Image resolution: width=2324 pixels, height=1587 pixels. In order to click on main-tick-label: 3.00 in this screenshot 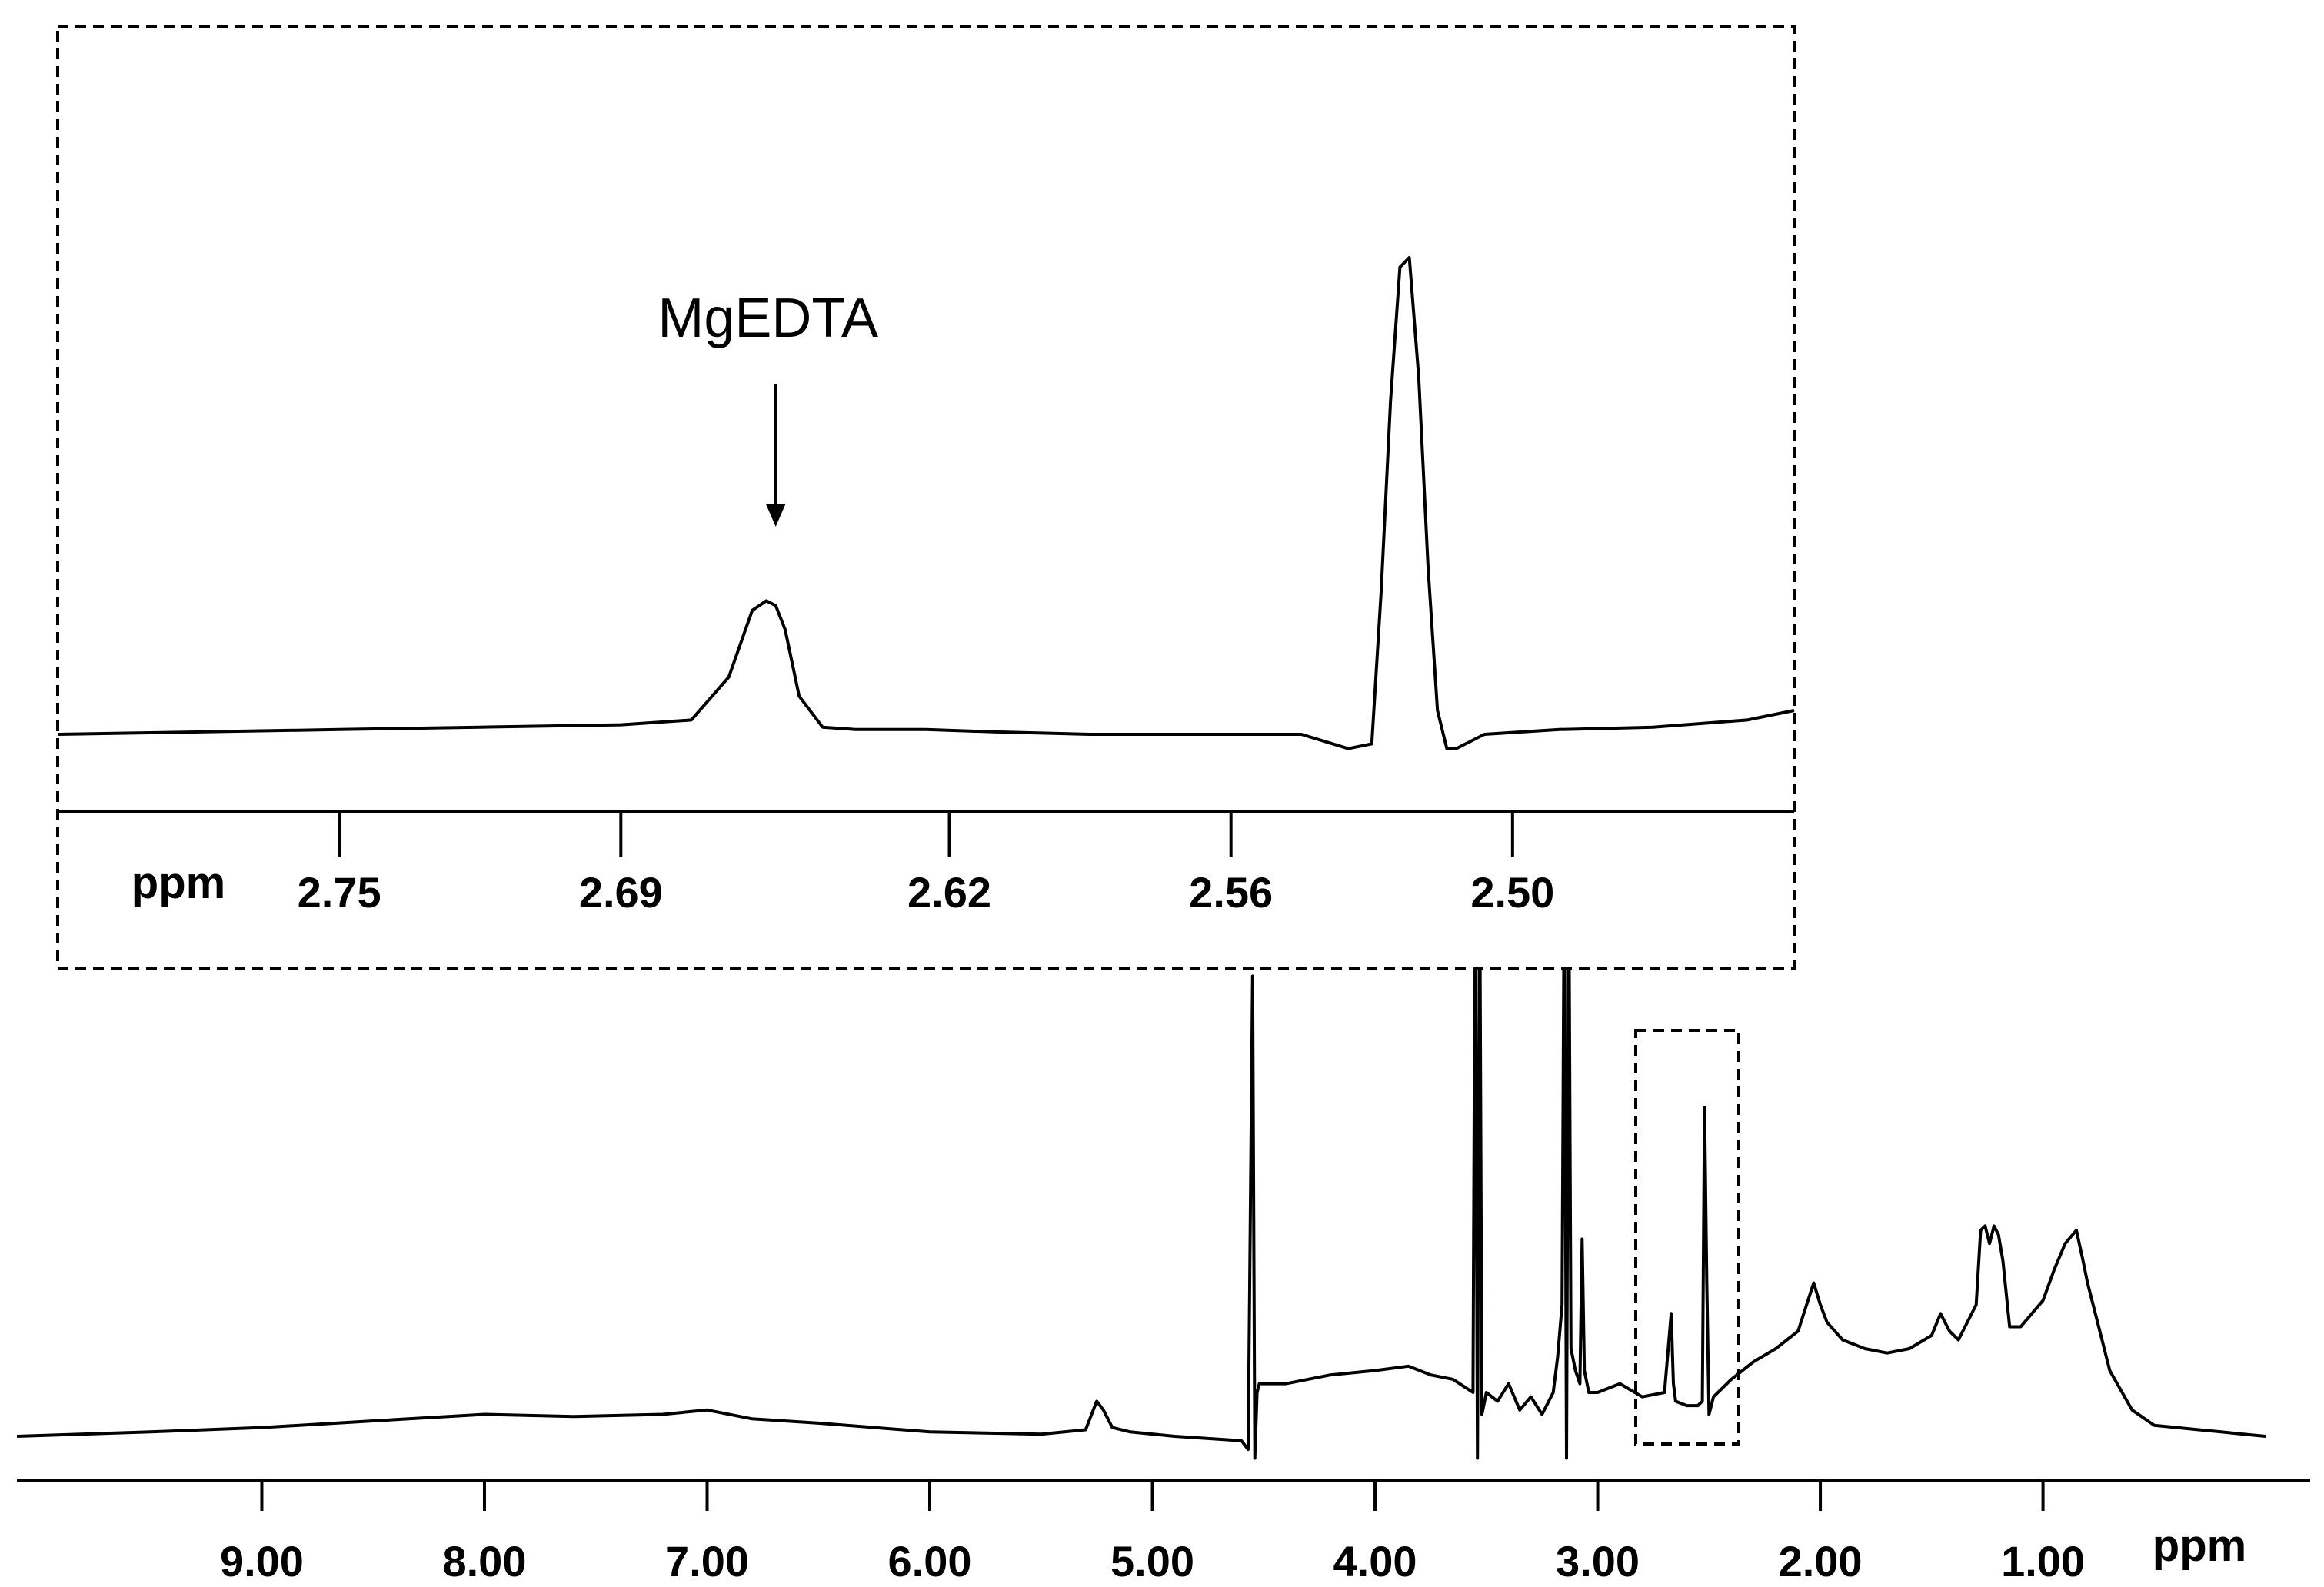, I will do `click(1598, 1561)`.